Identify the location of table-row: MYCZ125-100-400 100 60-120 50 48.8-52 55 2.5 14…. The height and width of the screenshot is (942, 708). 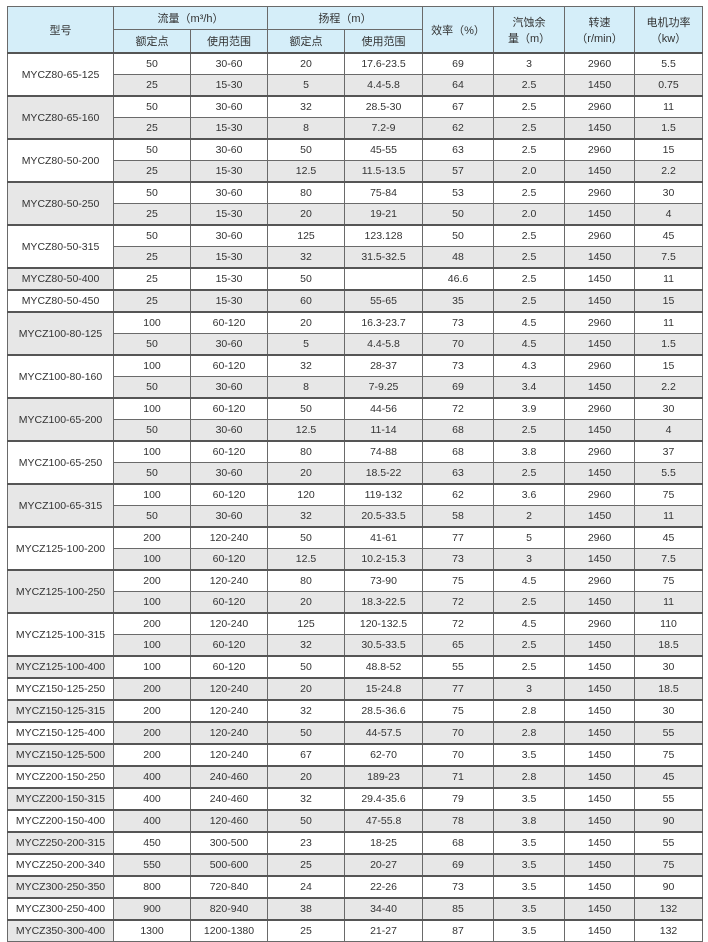
(355, 667).